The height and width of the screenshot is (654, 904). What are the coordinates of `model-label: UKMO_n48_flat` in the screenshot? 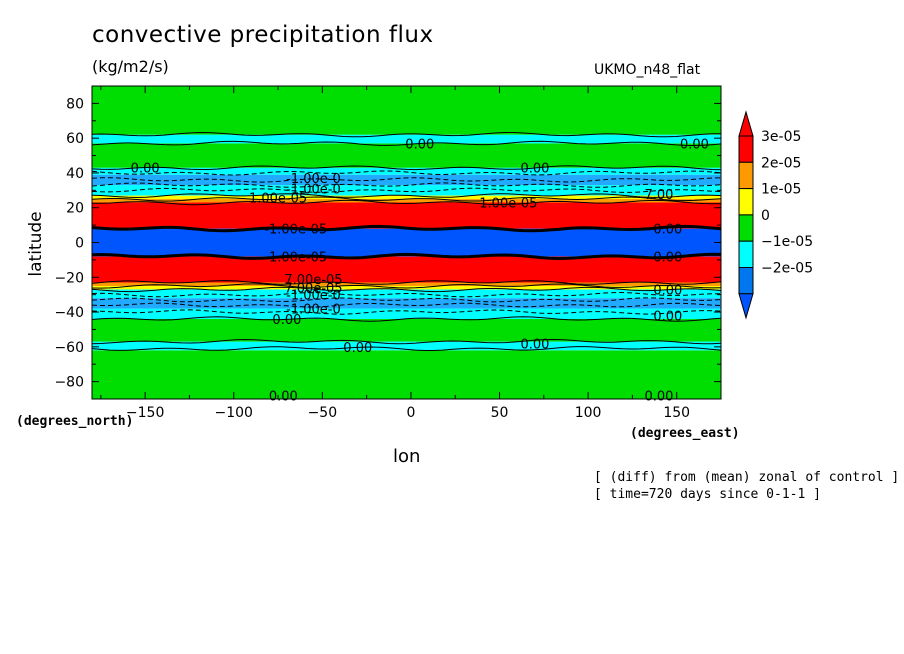 It's located at (647, 70).